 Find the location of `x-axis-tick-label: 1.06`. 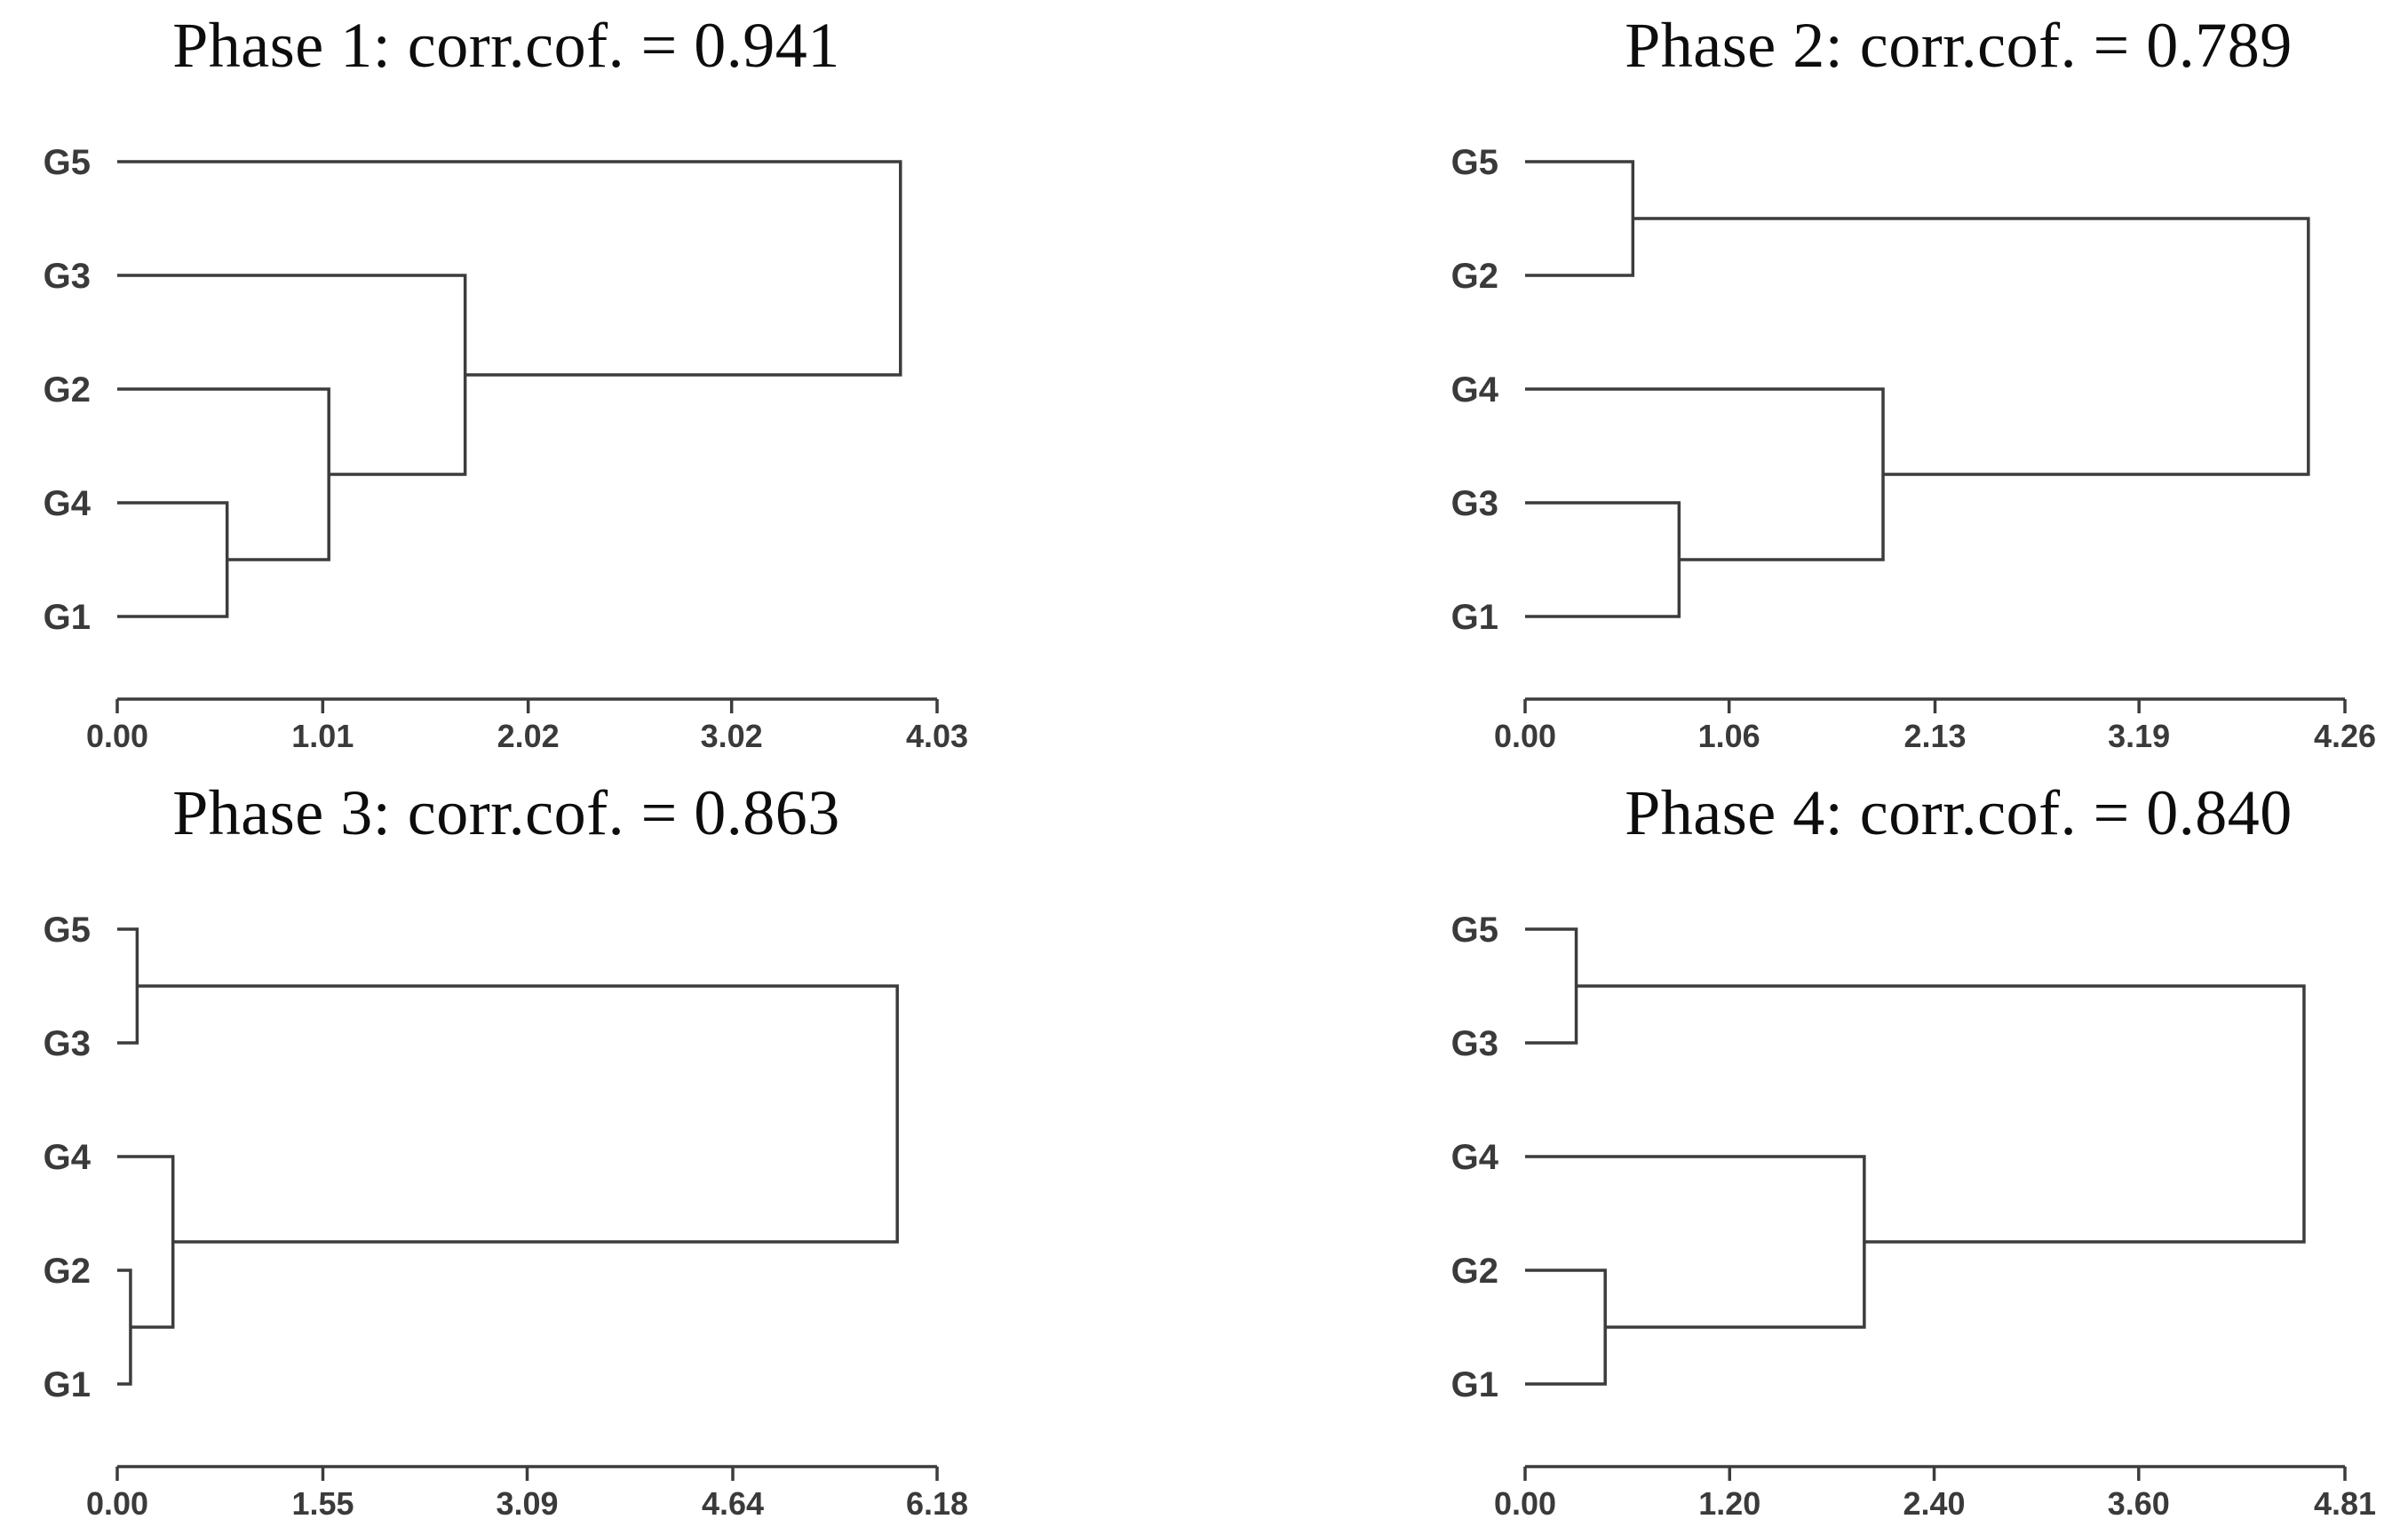

x-axis-tick-label: 1.06 is located at coordinates (1729, 736).